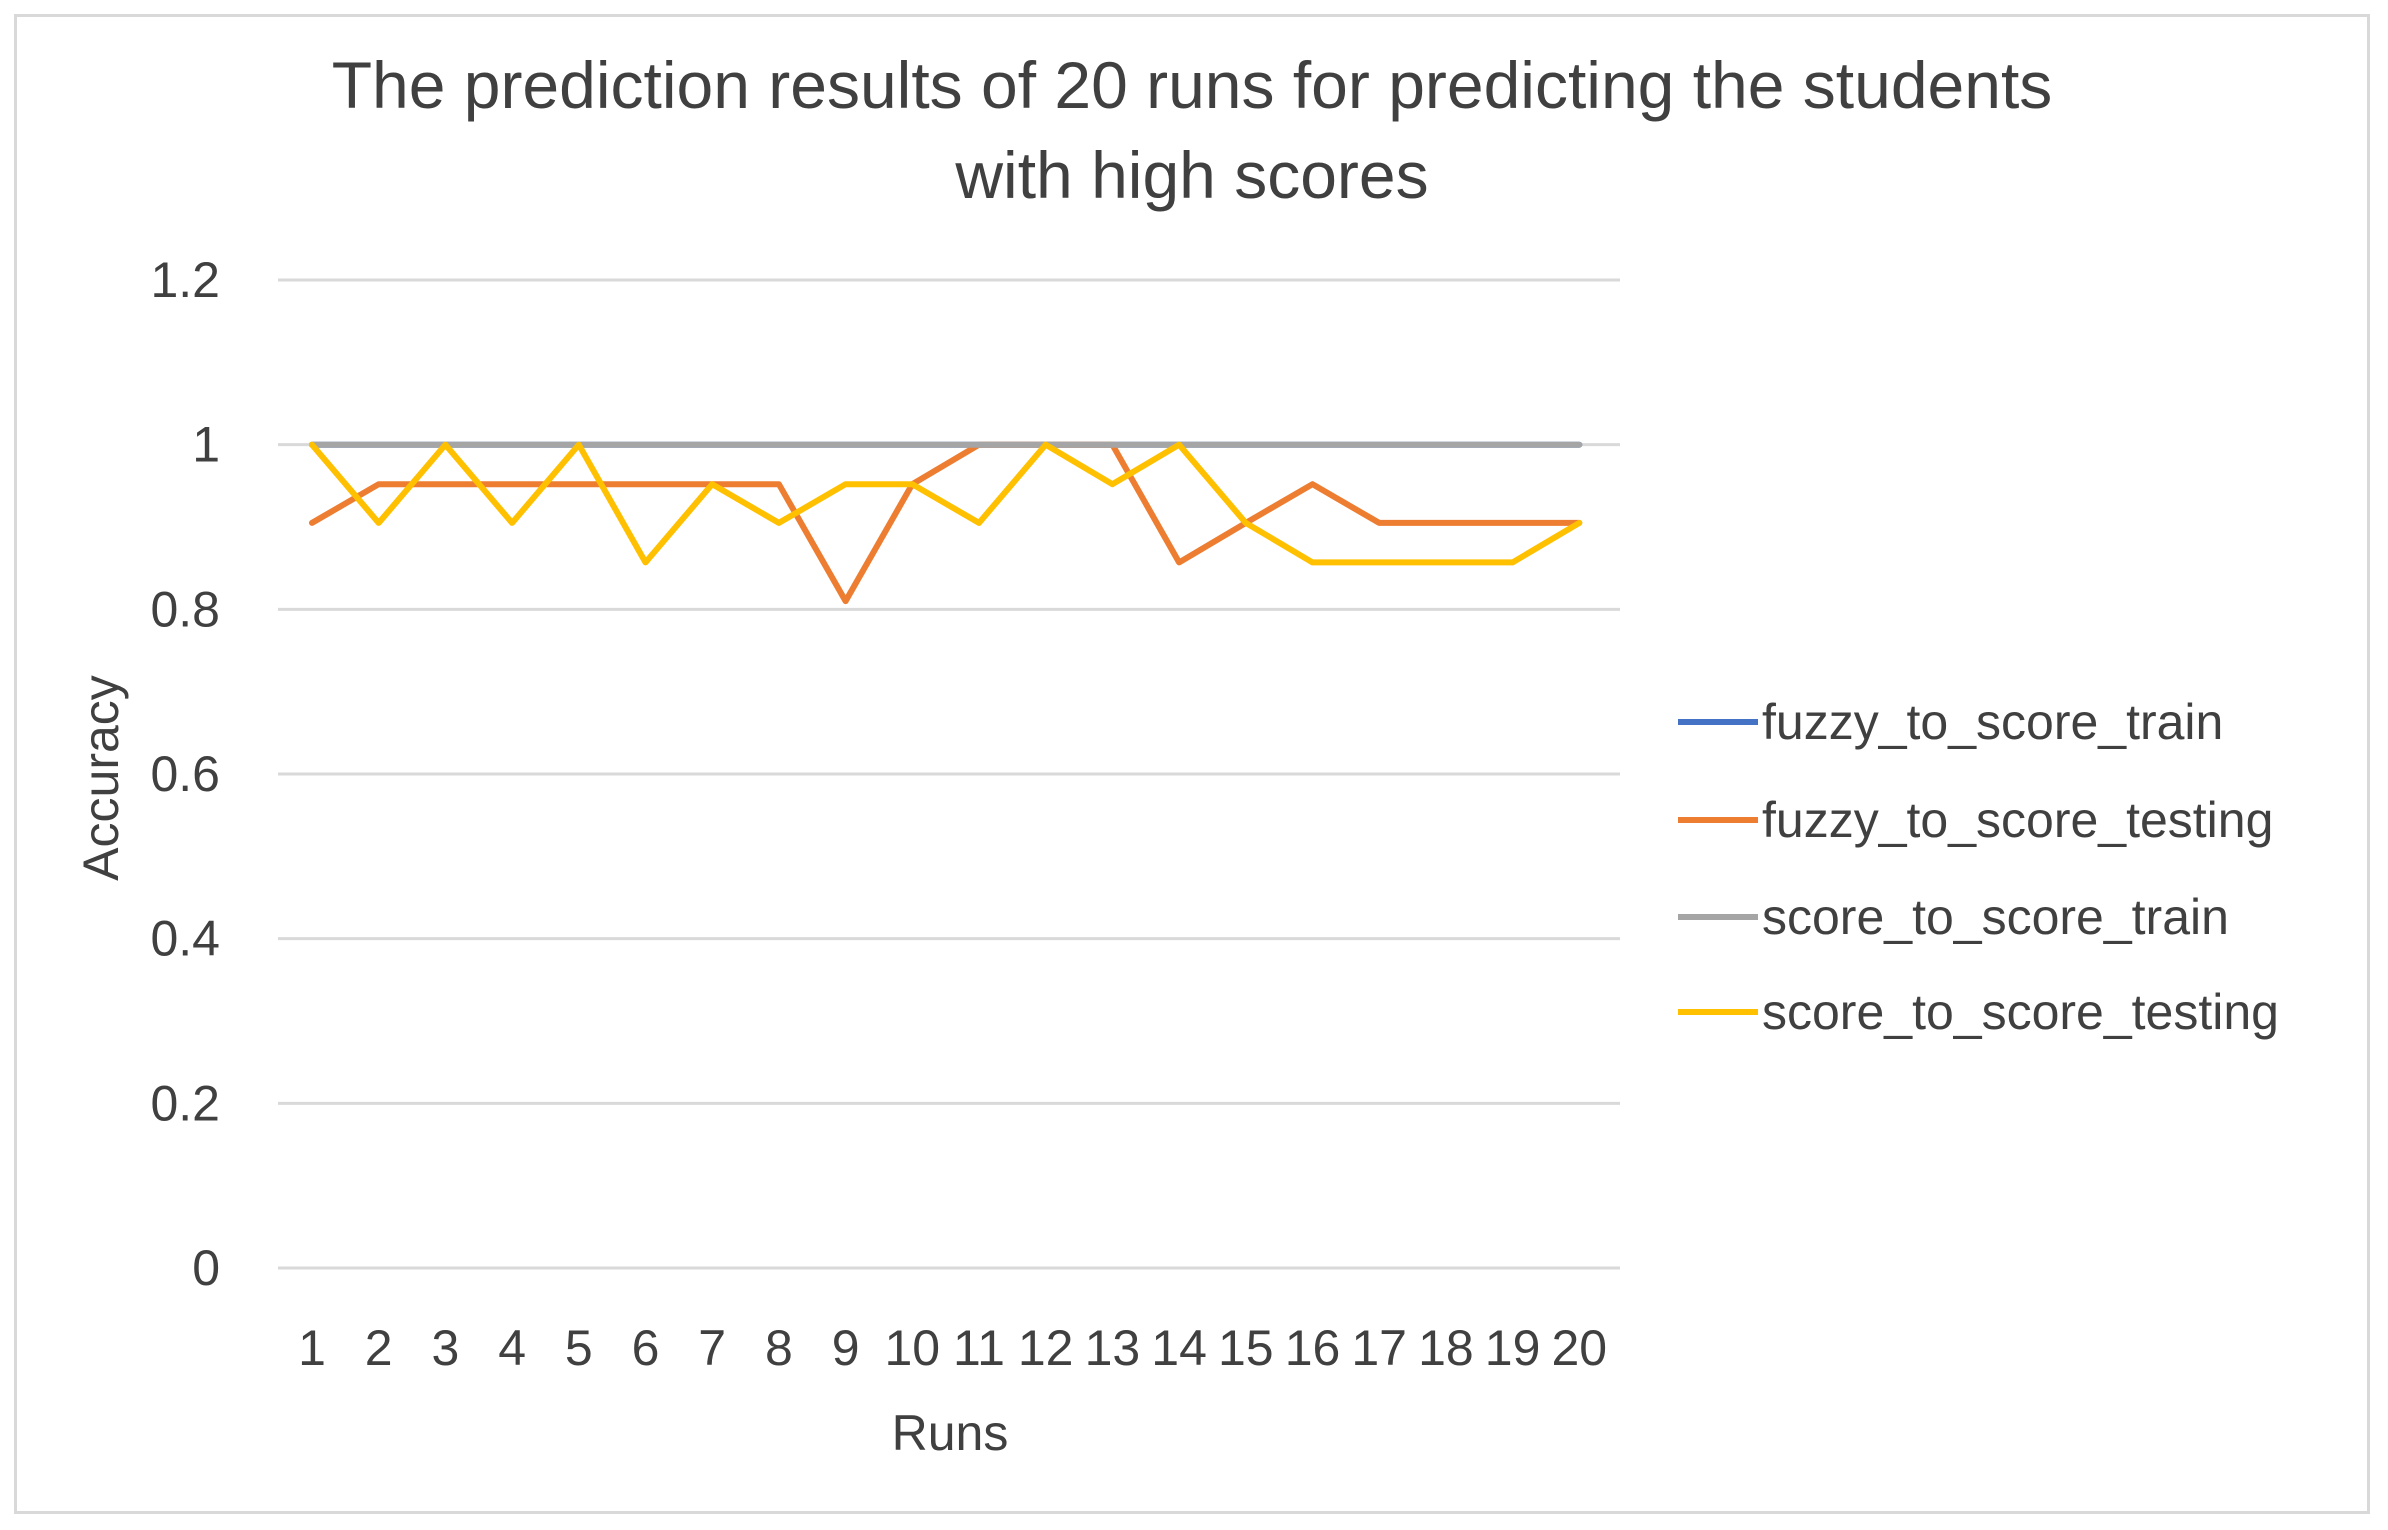 This screenshot has width=2388, height=1530. Describe the element at coordinates (1446, 1348) in the screenshot. I see `x-tick-label: 18` at that location.